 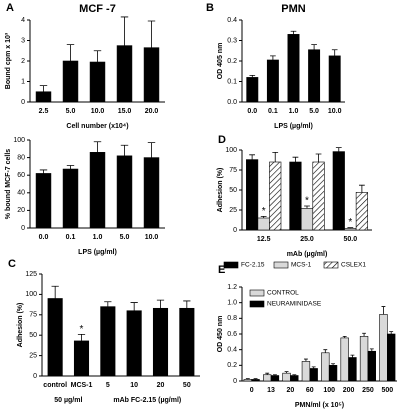 What do you see at coordinates (33, 355) in the screenshot?
I see `y-tick-label: 25` at bounding box center [33, 355].